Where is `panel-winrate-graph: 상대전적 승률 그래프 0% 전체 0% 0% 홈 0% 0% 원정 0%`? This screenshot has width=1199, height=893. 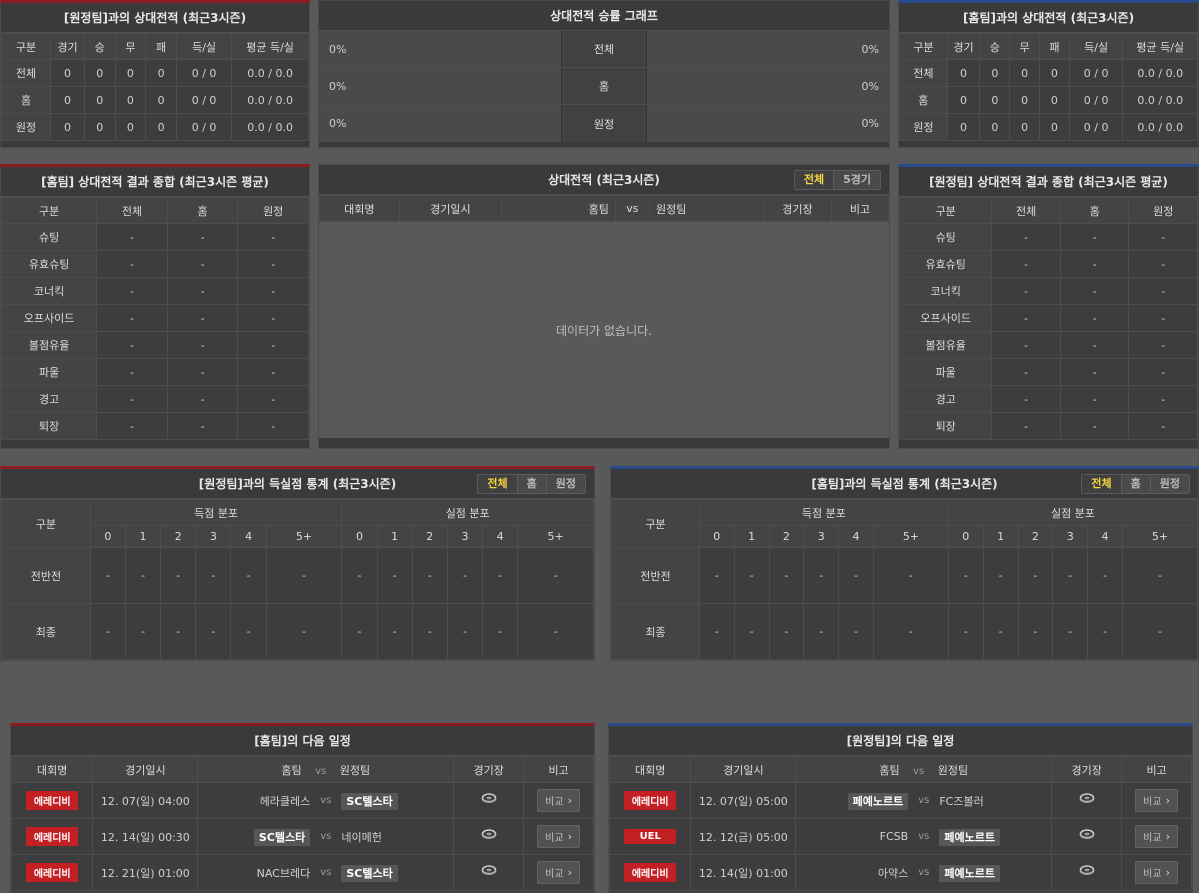
panel-winrate-graph: 상대전적 승률 그래프 0% 전체 0% 0% 홈 0% 0% 원정 0% is located at coordinates (604, 74).